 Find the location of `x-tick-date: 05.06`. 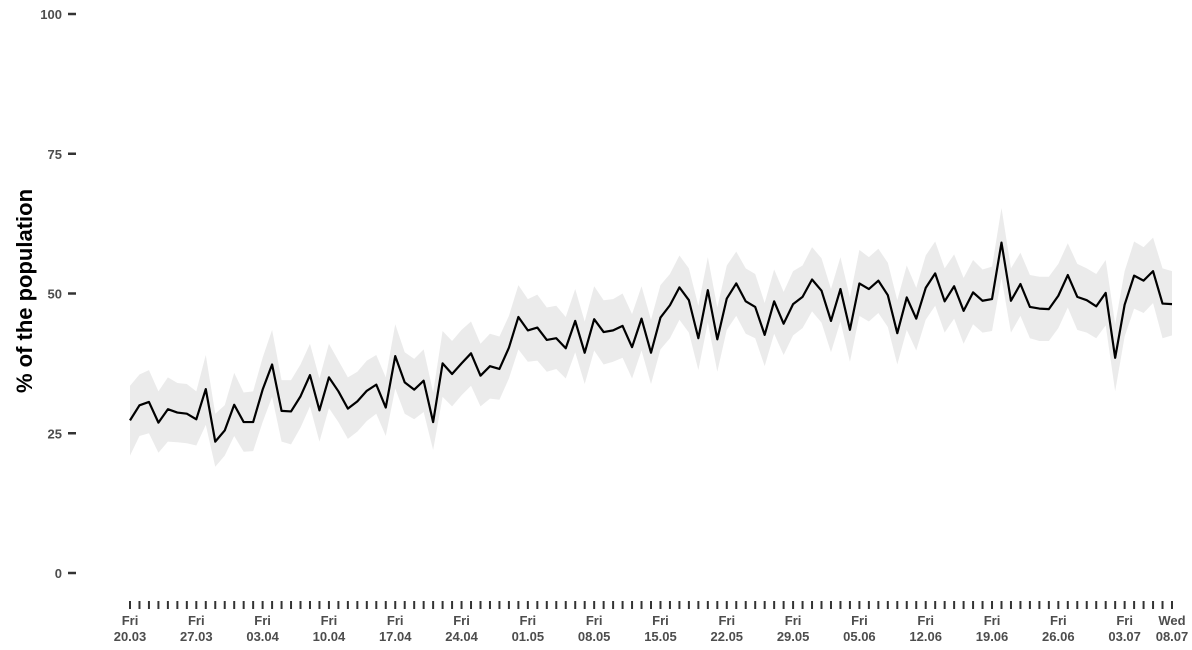

x-tick-date: 05.06 is located at coordinates (859, 636).